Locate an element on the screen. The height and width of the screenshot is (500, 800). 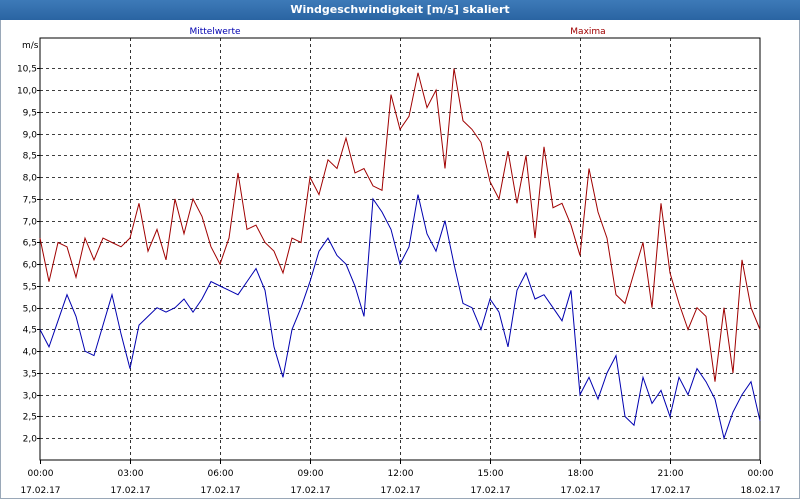
x-tick-time-label: 12:00 is located at coordinates (401, 474).